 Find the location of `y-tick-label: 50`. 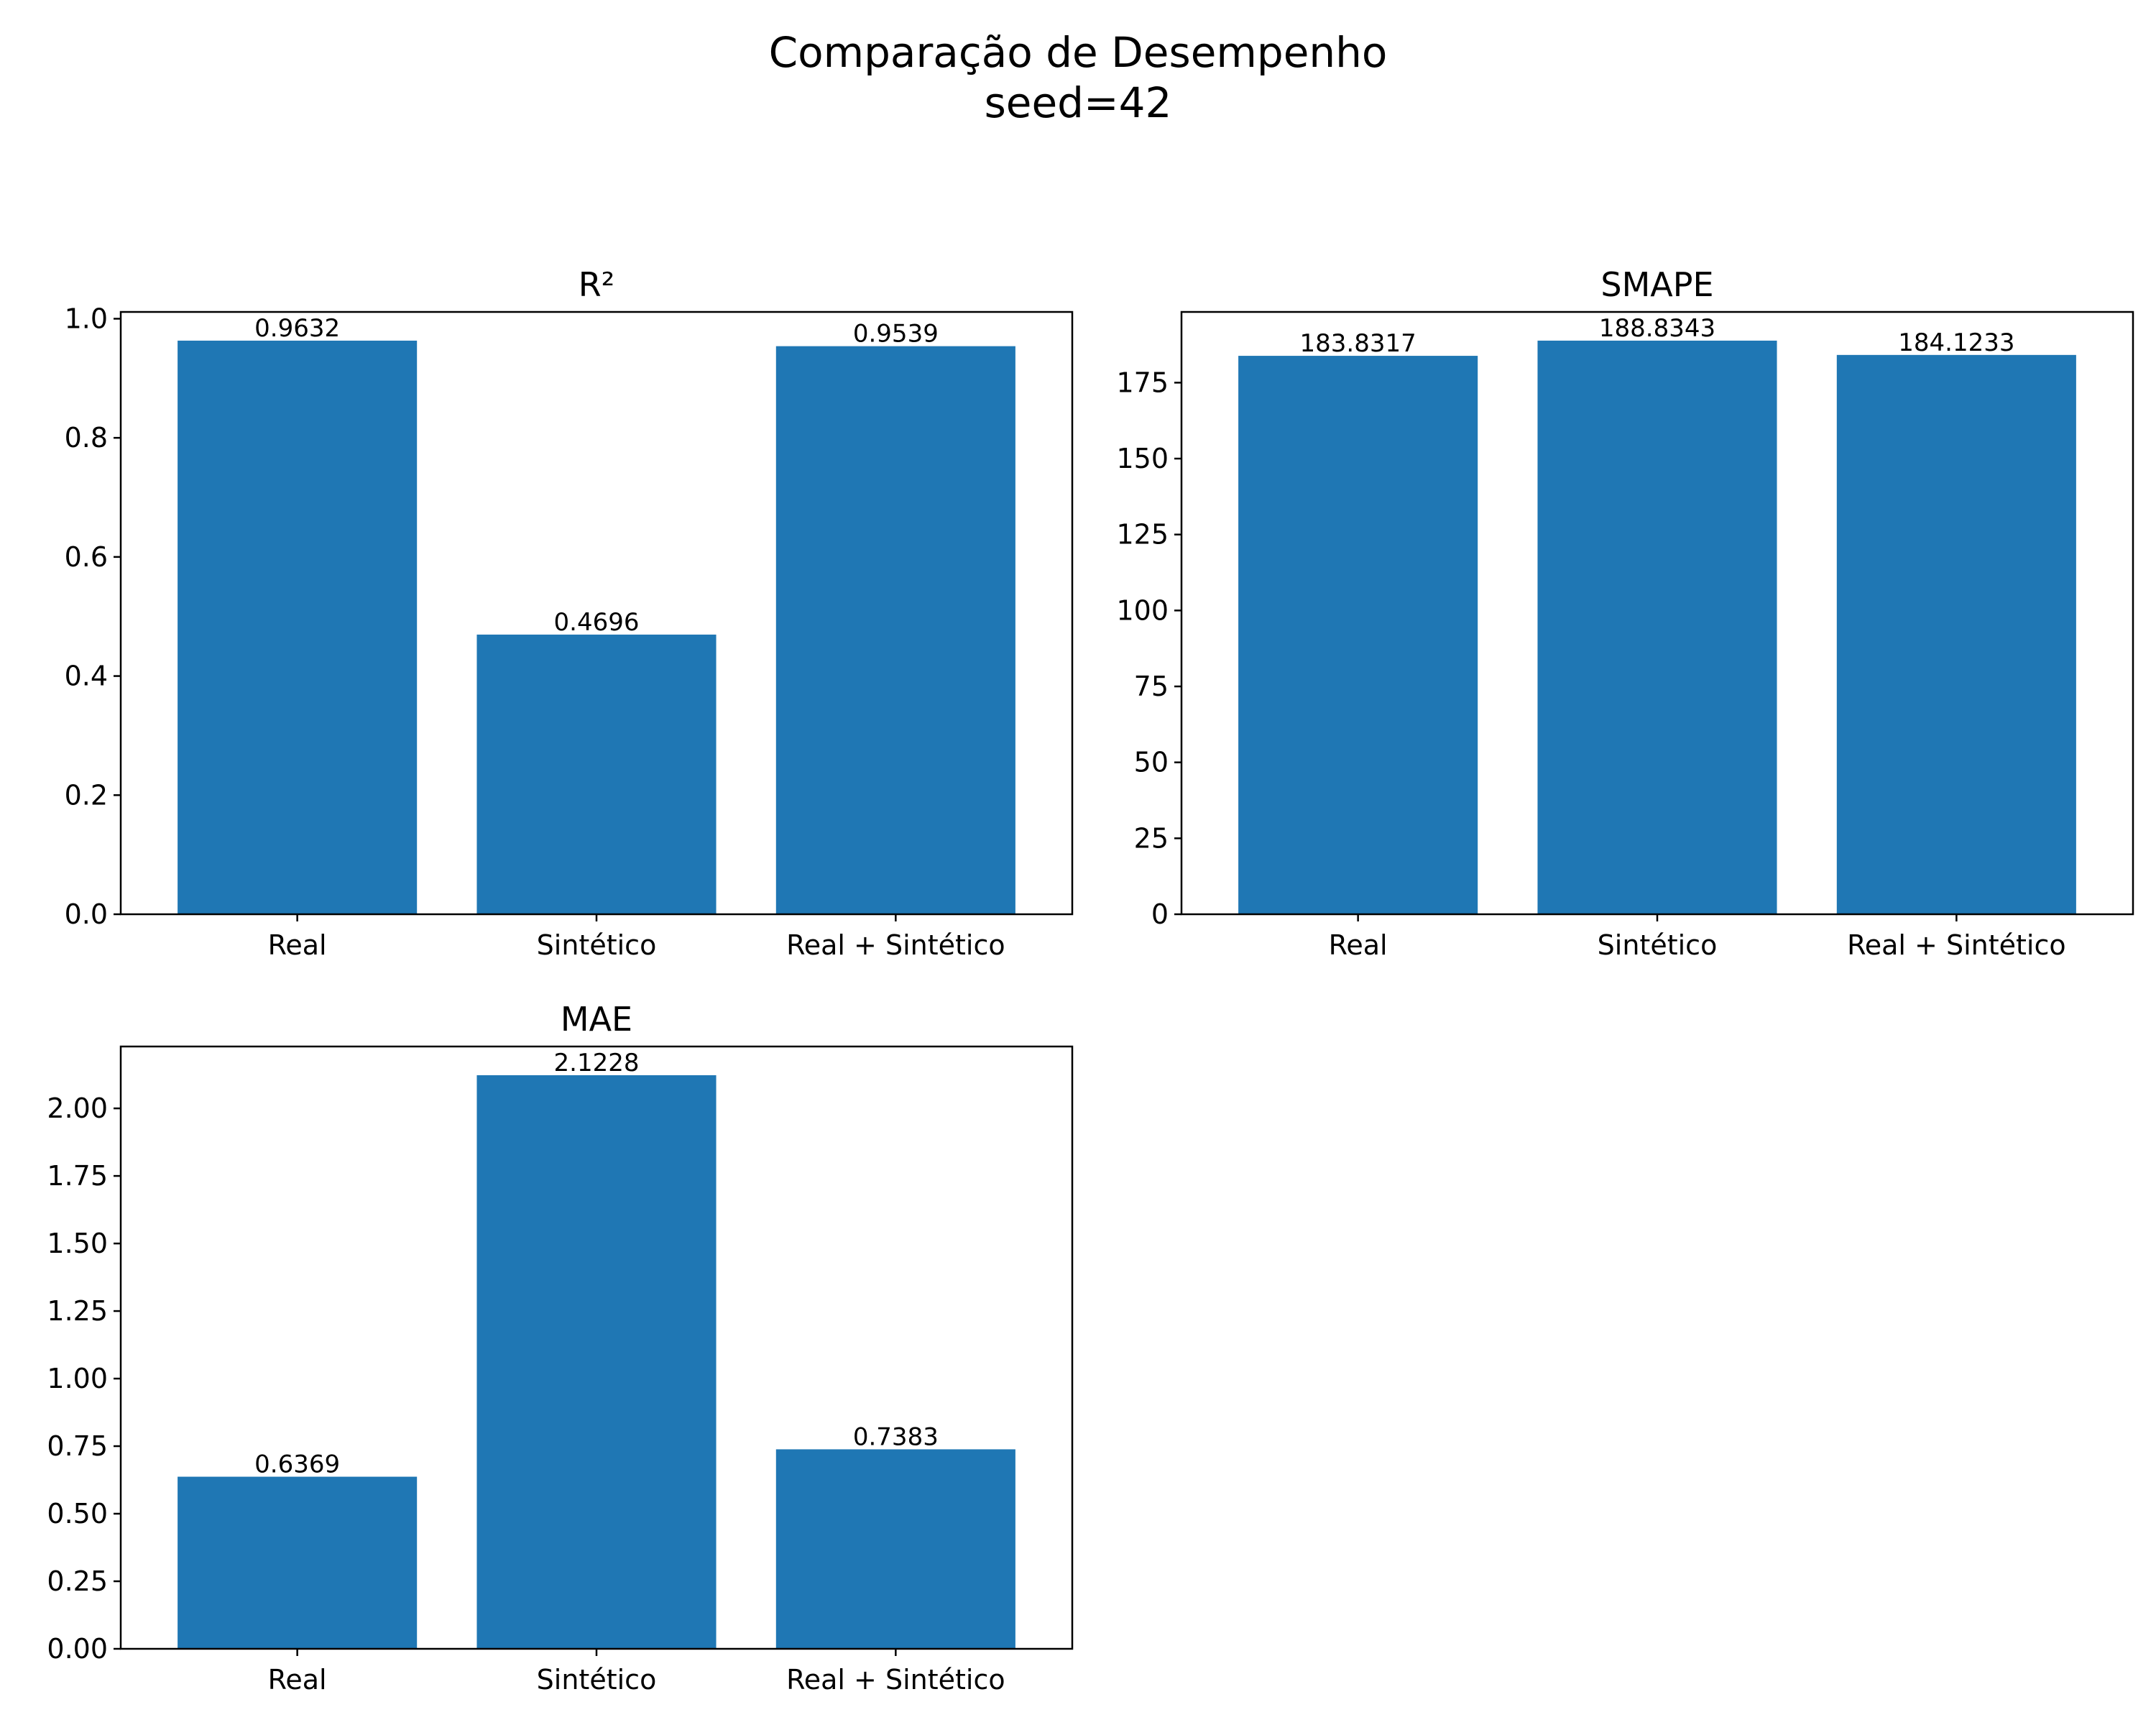

y-tick-label: 50 is located at coordinates (1151, 762).